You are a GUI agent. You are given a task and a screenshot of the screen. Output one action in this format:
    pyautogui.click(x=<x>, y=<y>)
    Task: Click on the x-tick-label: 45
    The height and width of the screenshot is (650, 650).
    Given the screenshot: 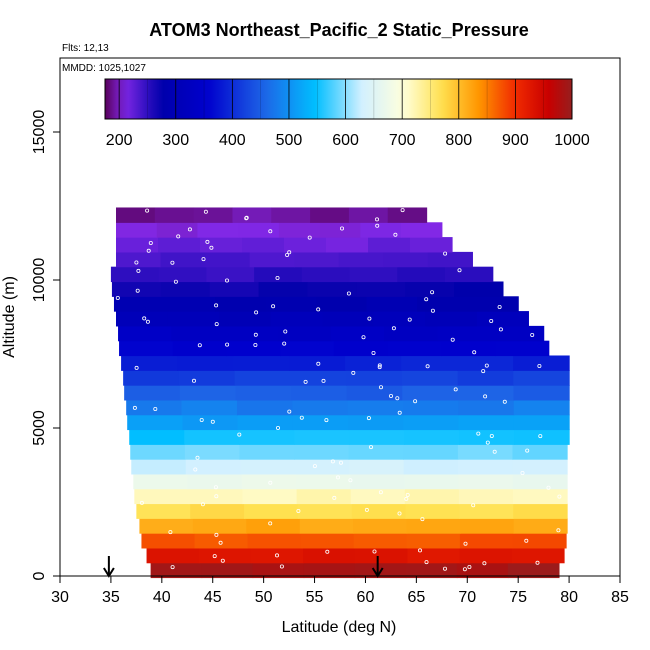 What is the action you would take?
    pyautogui.click(x=213, y=597)
    